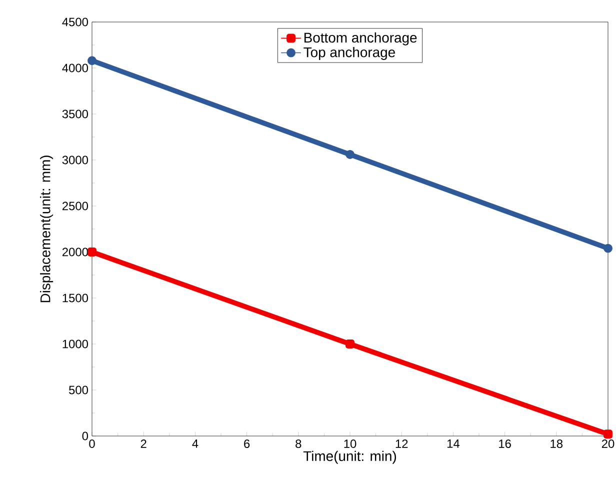 The image size is (616, 500). Describe the element at coordinates (78, 390) in the screenshot. I see `y-tick-label: 500` at that location.